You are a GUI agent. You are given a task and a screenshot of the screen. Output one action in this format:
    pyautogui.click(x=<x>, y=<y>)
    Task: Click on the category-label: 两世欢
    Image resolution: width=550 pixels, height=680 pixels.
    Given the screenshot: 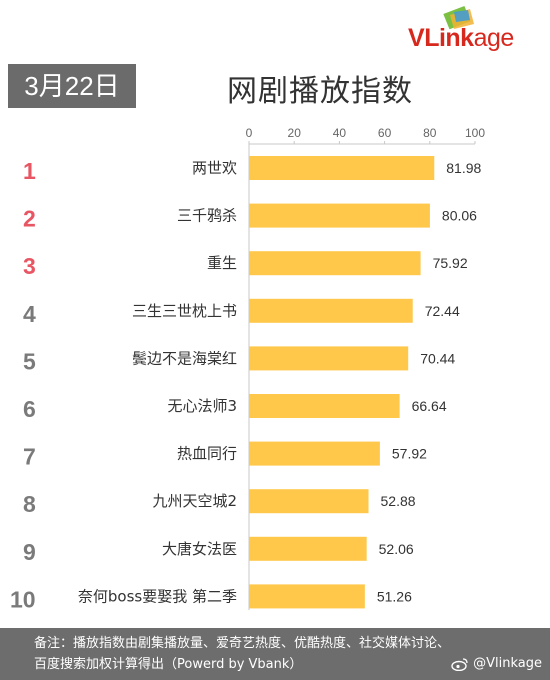 What is the action you would take?
    pyautogui.click(x=214, y=168)
    